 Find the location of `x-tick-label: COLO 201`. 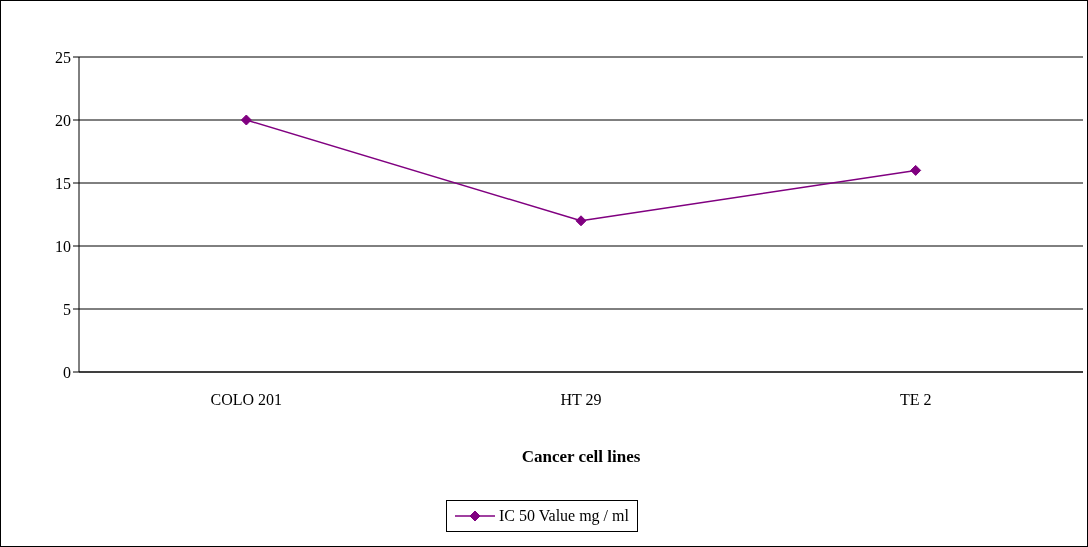

x-tick-label: COLO 201 is located at coordinates (246, 400).